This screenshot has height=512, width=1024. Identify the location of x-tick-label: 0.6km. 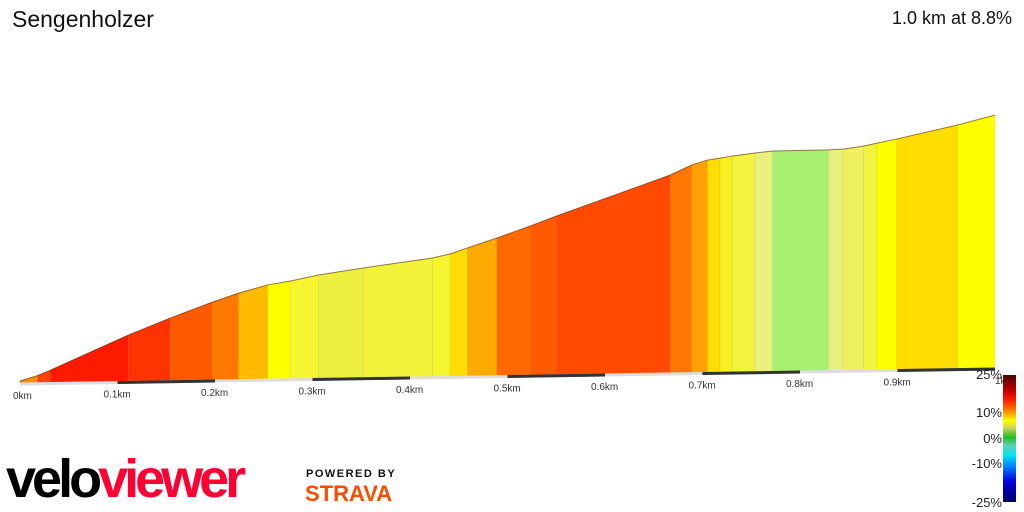
(604, 387).